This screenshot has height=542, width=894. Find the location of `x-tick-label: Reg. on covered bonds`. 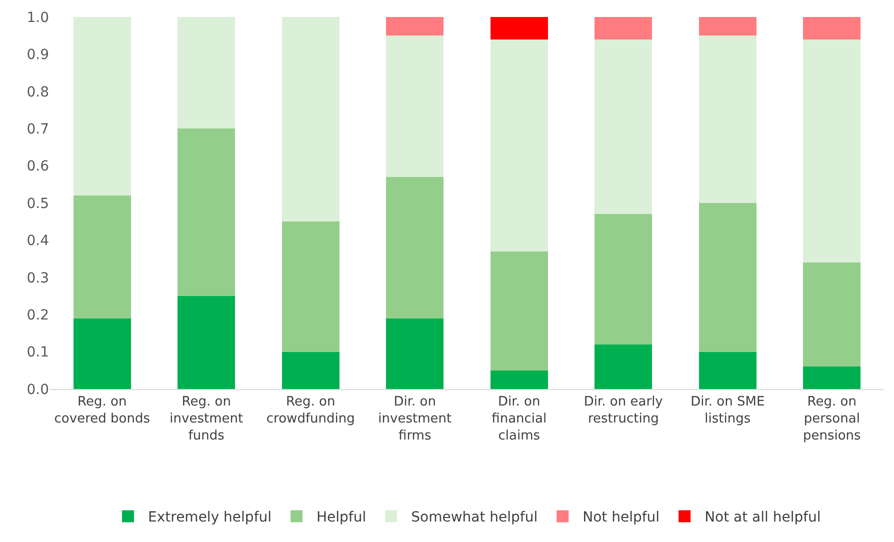

x-tick-label: Reg. on covered bonds is located at coordinates (102, 410).